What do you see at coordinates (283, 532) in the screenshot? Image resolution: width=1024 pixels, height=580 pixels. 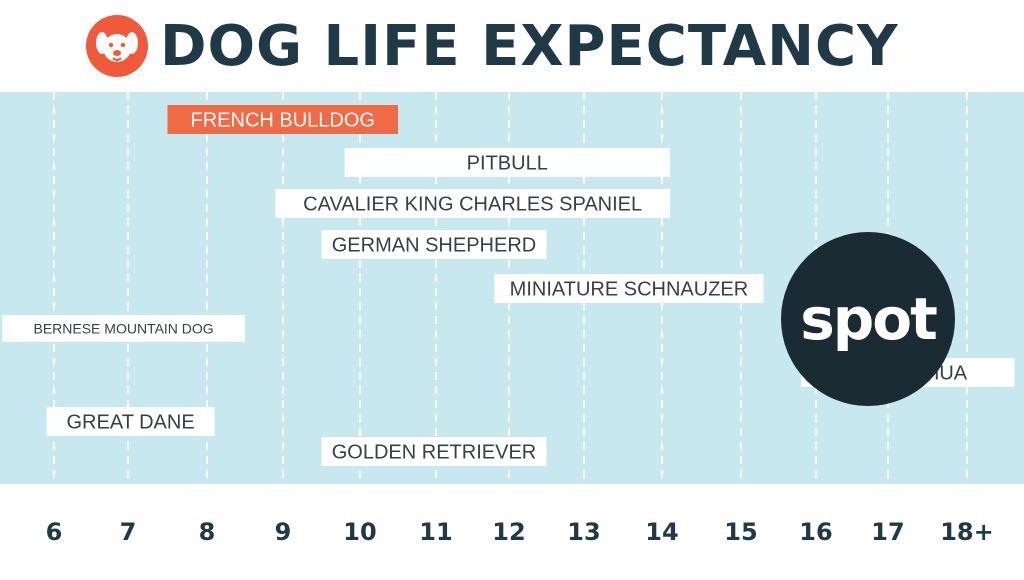 I see `x-tick-label: 9` at bounding box center [283, 532].